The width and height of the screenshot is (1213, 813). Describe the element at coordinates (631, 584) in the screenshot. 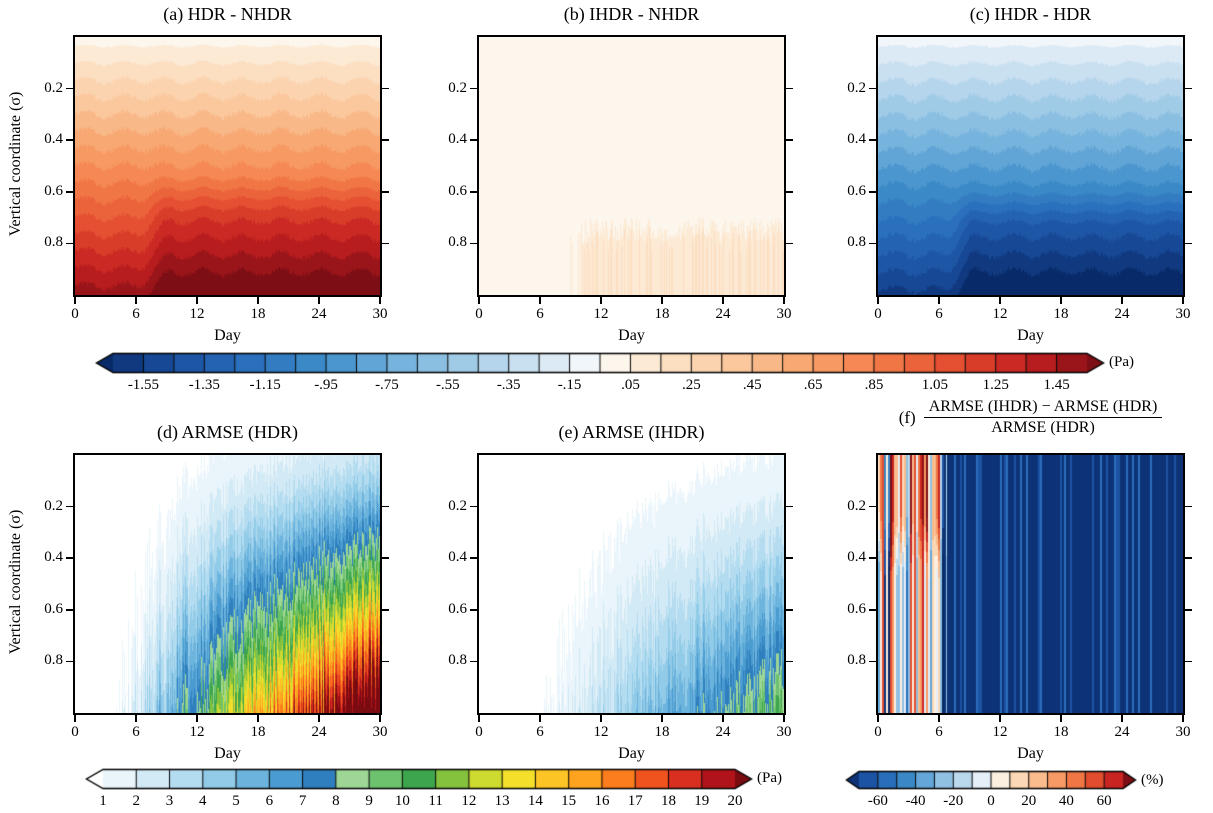

I see `panel-e-frame` at that location.